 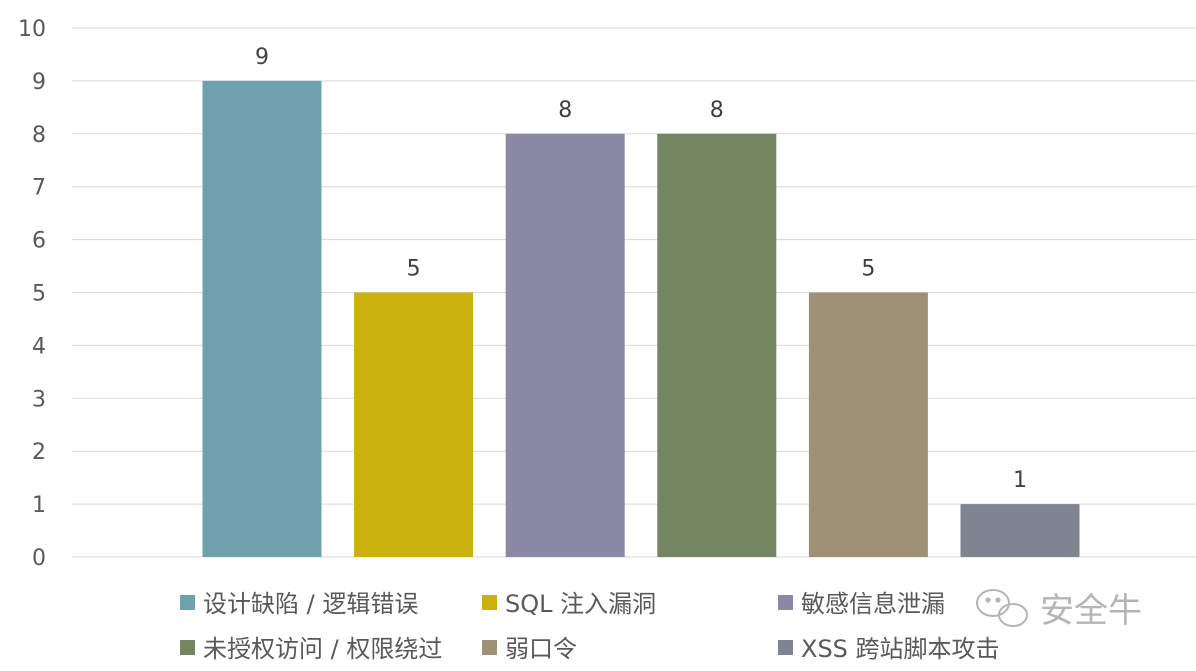 I want to click on y-axis-ticks: 0 1 2 3 4 5 6 7 8 9 10, so click(x=32, y=294).